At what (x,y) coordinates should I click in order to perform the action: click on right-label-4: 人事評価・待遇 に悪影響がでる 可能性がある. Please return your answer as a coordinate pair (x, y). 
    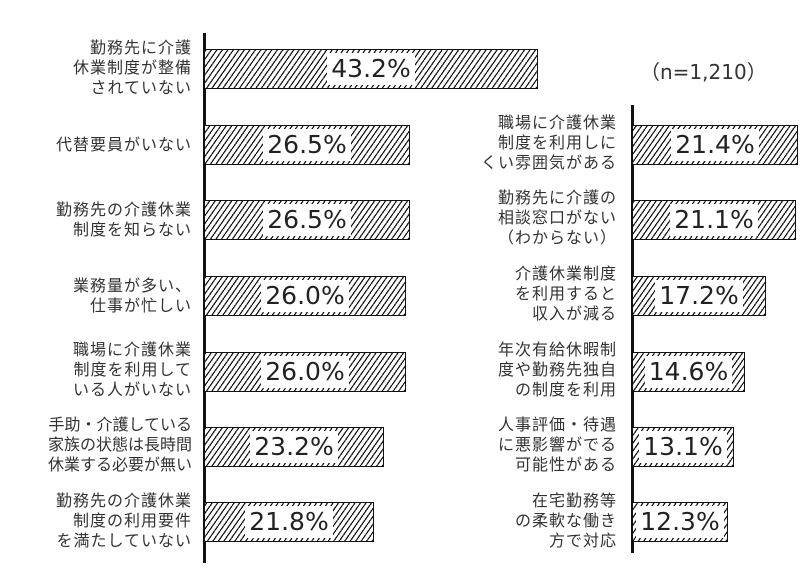
    Looking at the image, I should click on (557, 444).